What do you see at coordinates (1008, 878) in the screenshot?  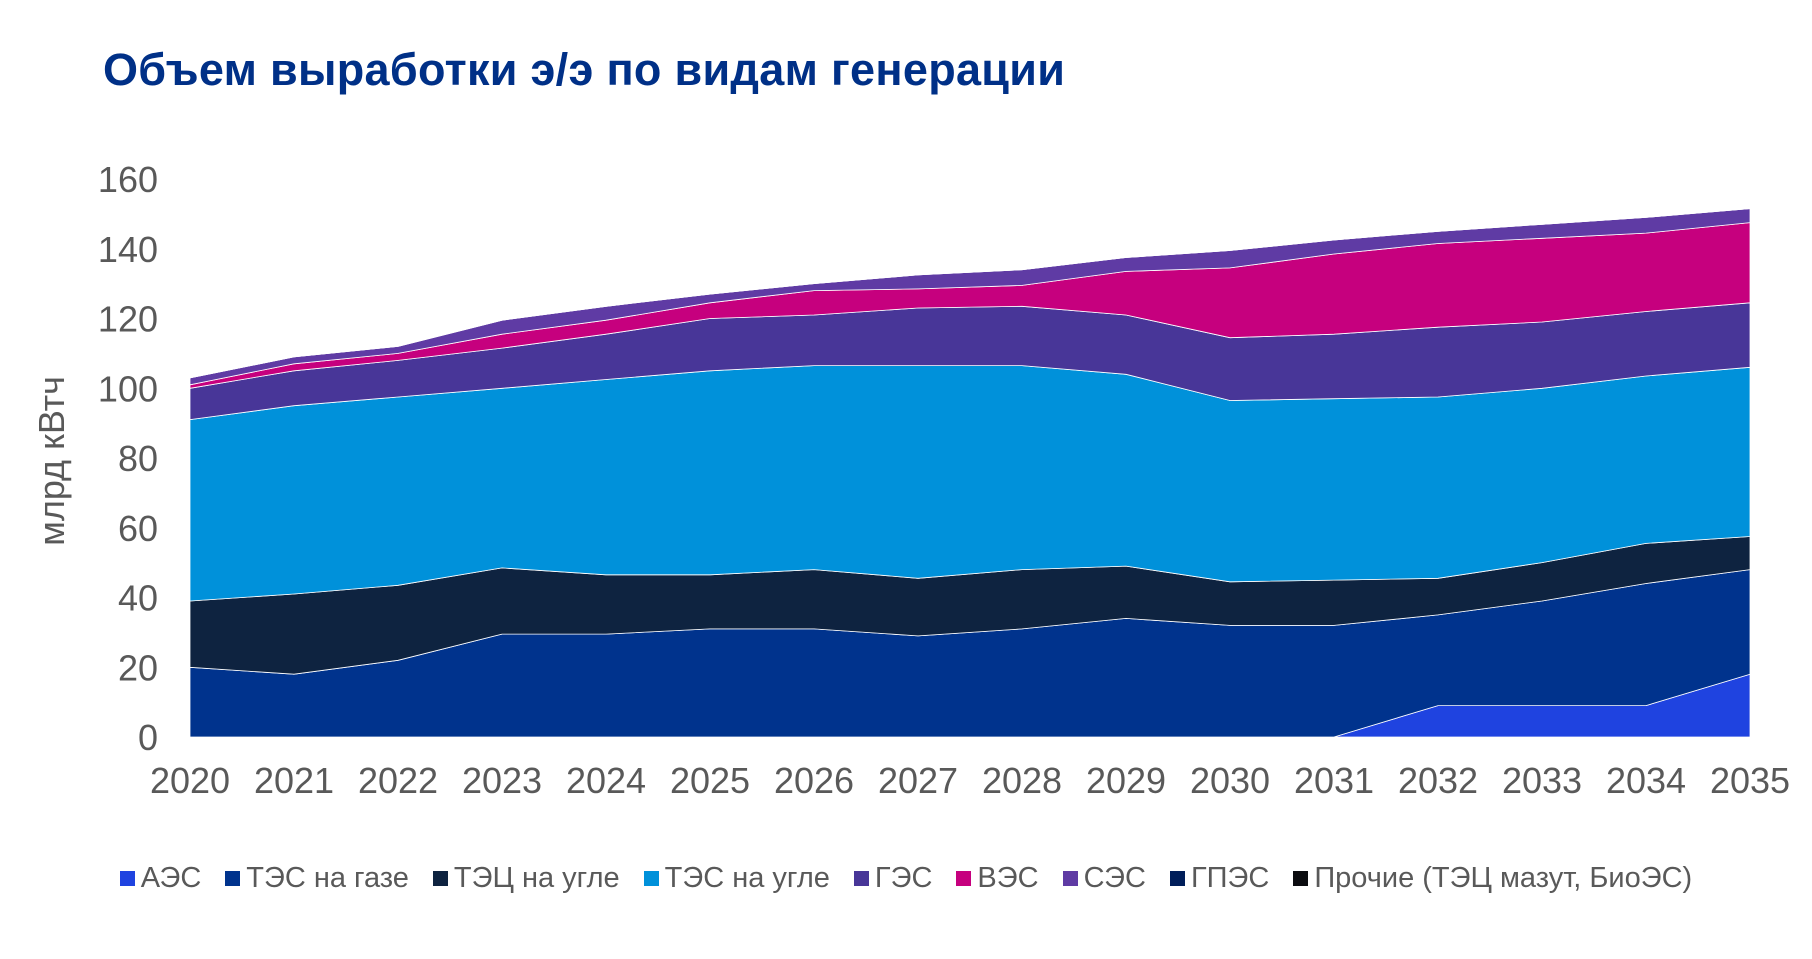 I see `legend-label: ВЭС` at bounding box center [1008, 878].